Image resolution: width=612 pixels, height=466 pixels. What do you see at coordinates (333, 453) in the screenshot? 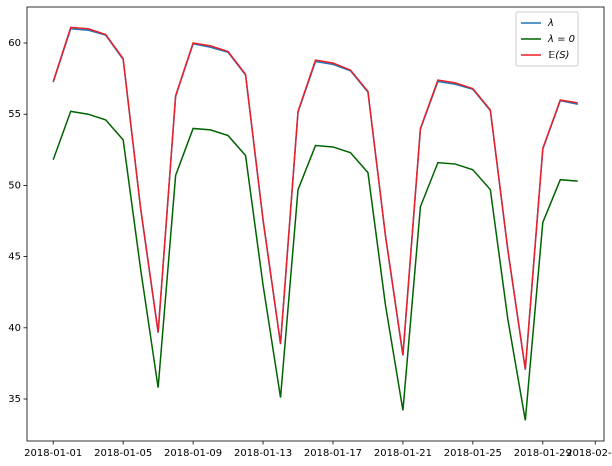
I see `x-tick-label: 2018-01-17` at bounding box center [333, 453].